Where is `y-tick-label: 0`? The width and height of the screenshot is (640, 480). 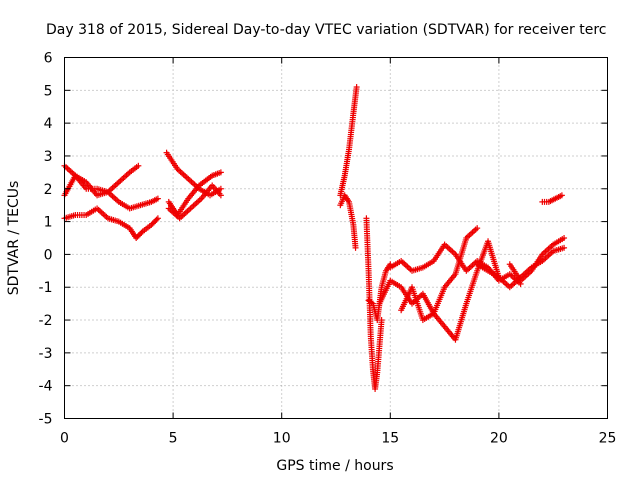 y-tick-label: 0 is located at coordinates (48, 255).